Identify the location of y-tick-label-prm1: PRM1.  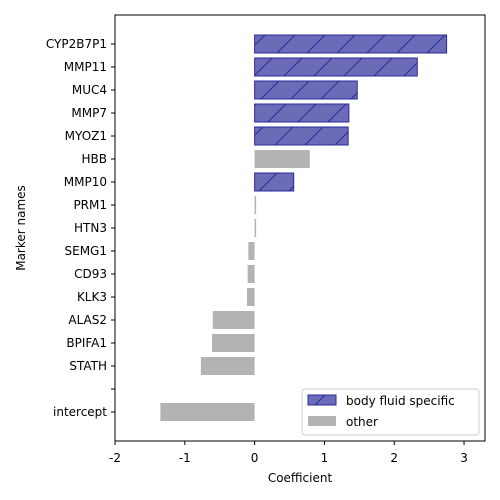
(90, 205).